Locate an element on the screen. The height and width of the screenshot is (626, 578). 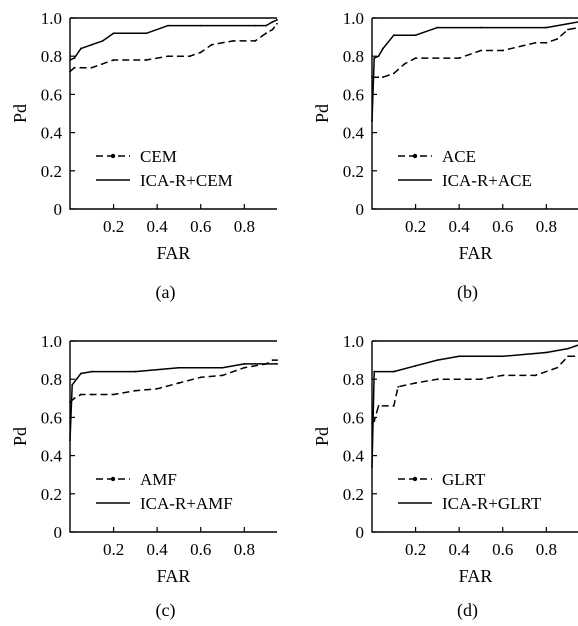
panel-caption: (b) is located at coordinates (467, 292).